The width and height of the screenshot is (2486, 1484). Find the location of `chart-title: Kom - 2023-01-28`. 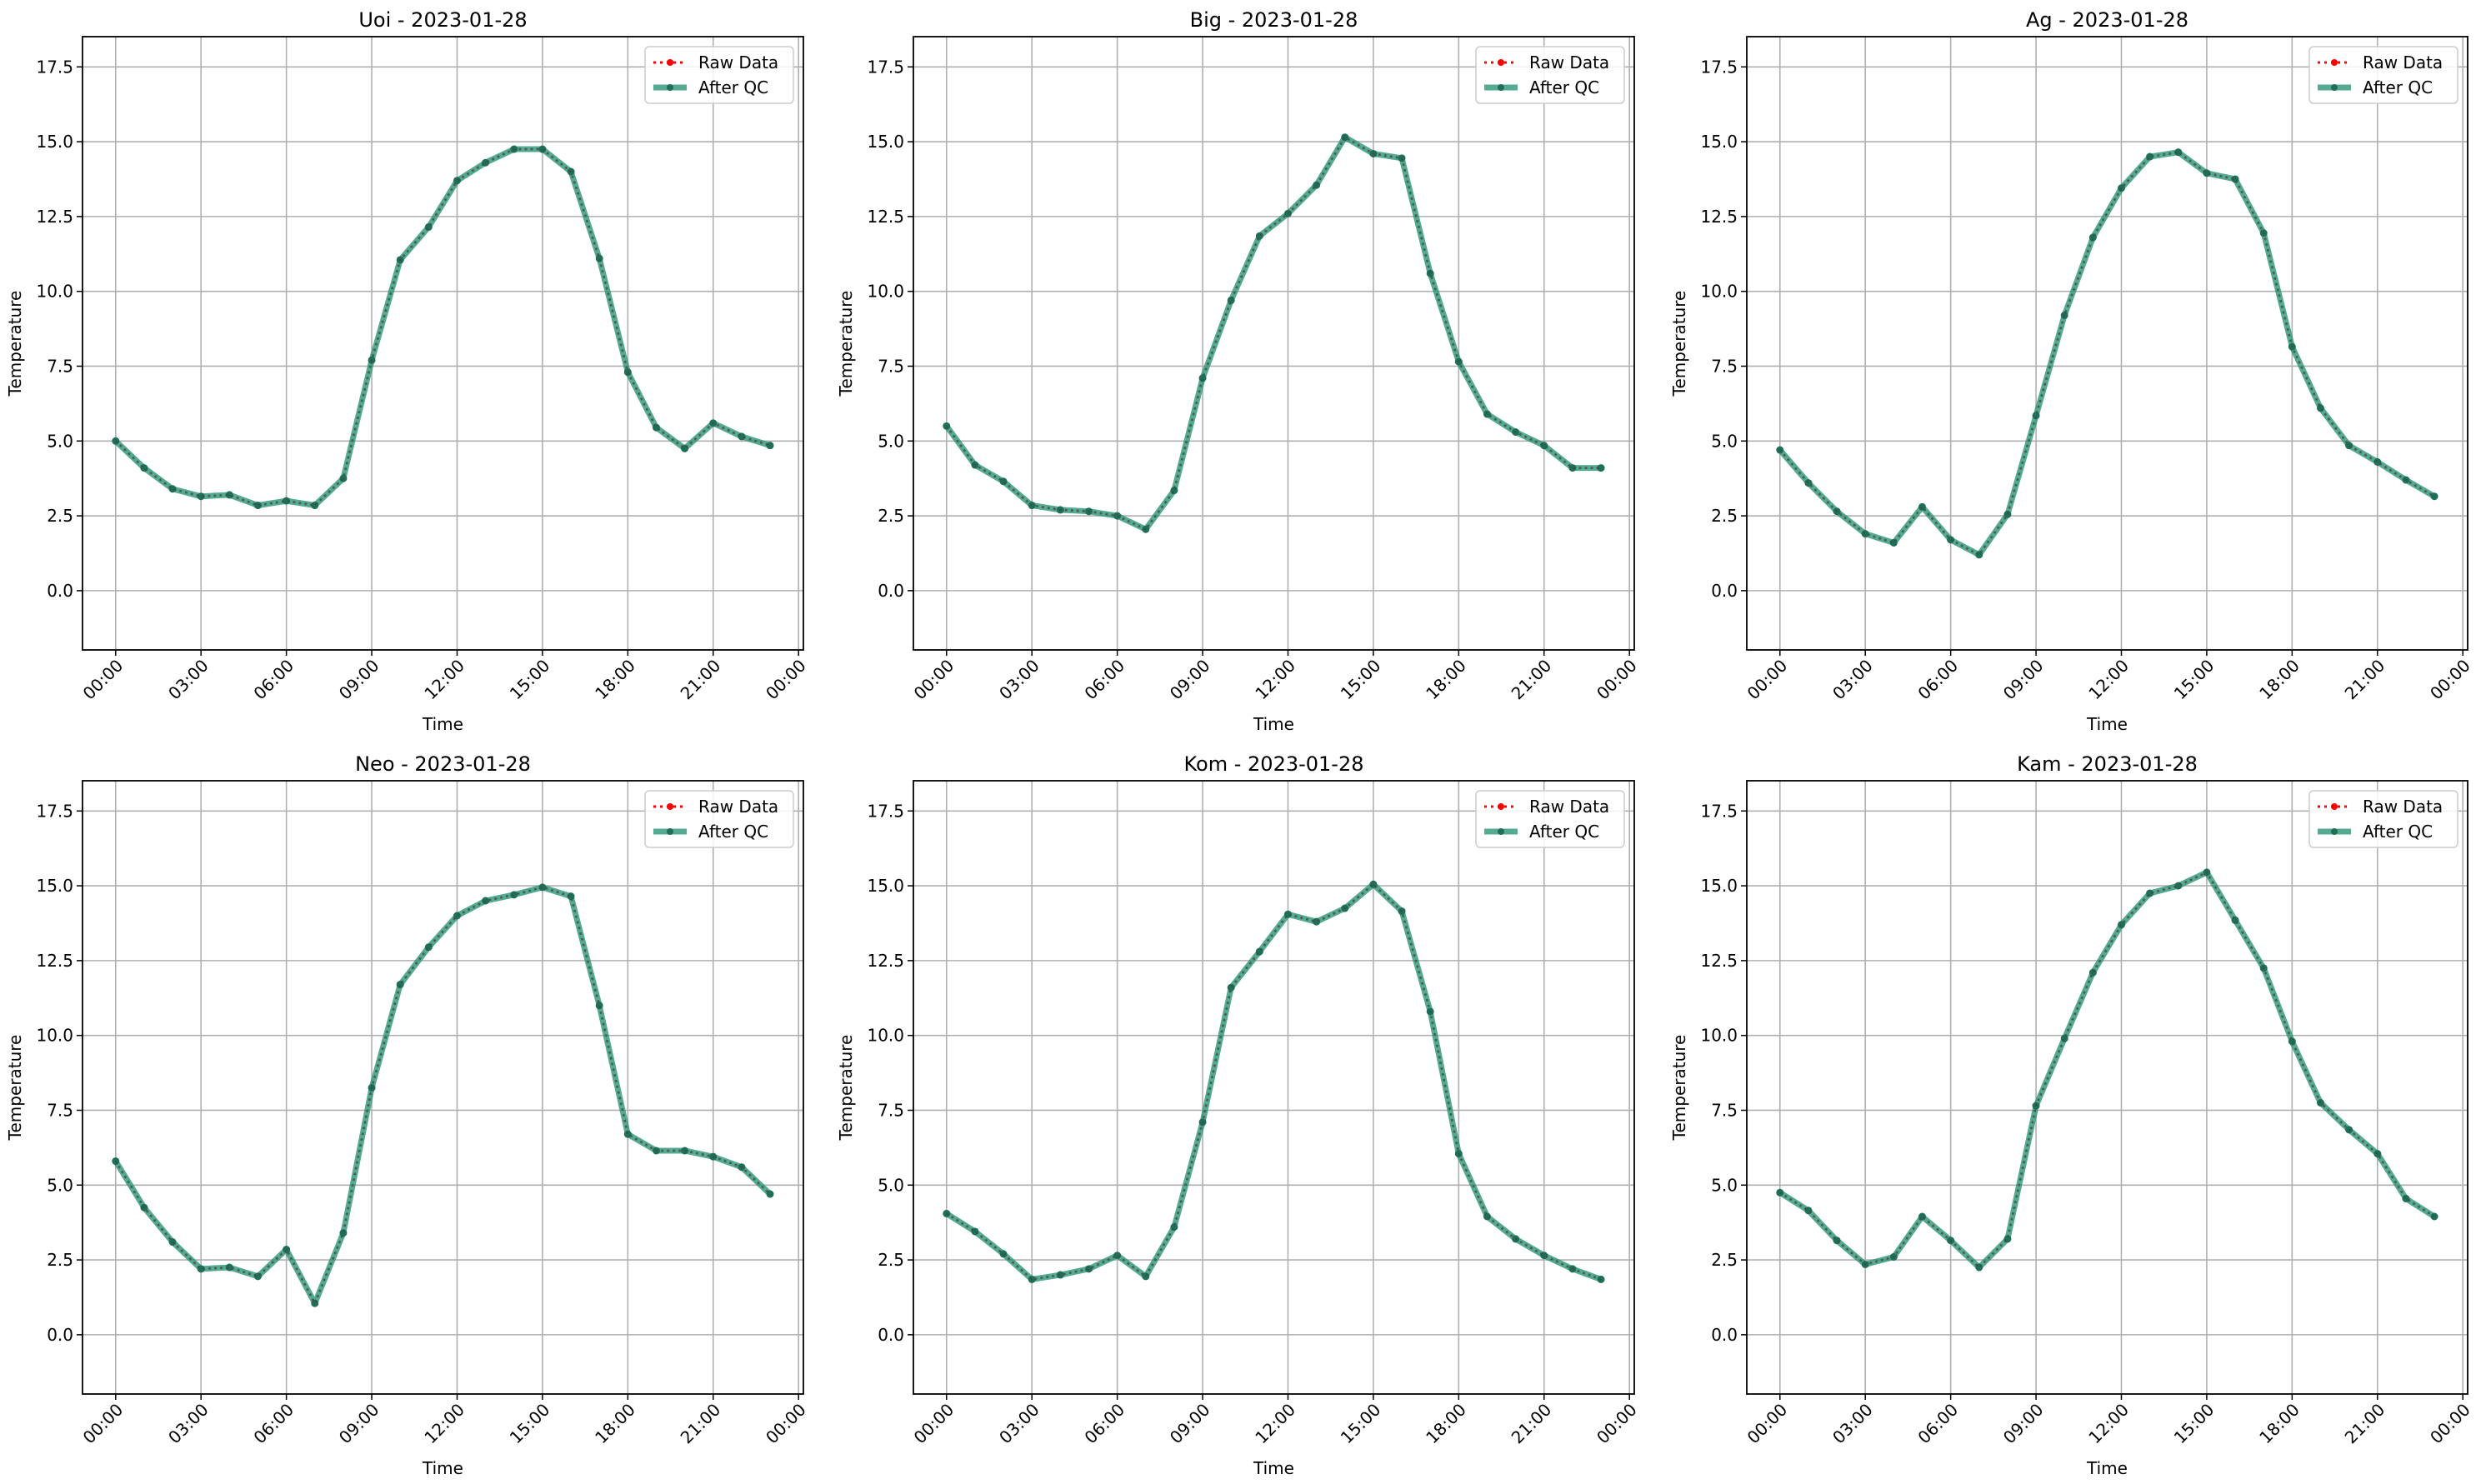

chart-title: Kom - 2023-01-28 is located at coordinates (1274, 764).